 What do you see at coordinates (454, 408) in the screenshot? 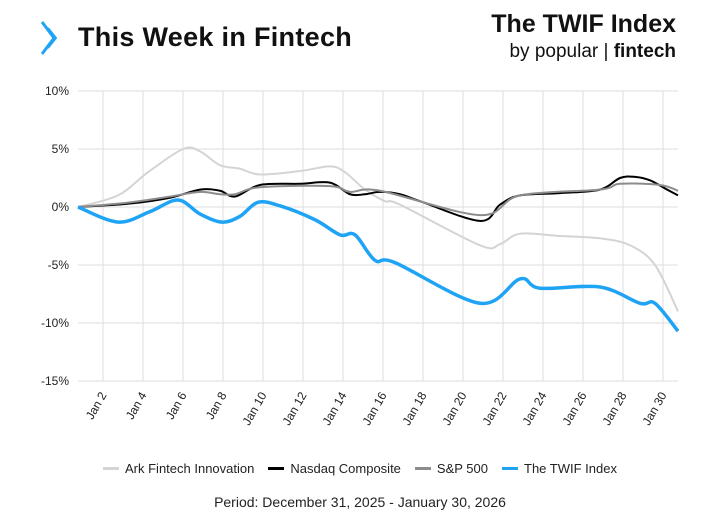
I see `x-tick-label: Jan 20` at bounding box center [454, 408].